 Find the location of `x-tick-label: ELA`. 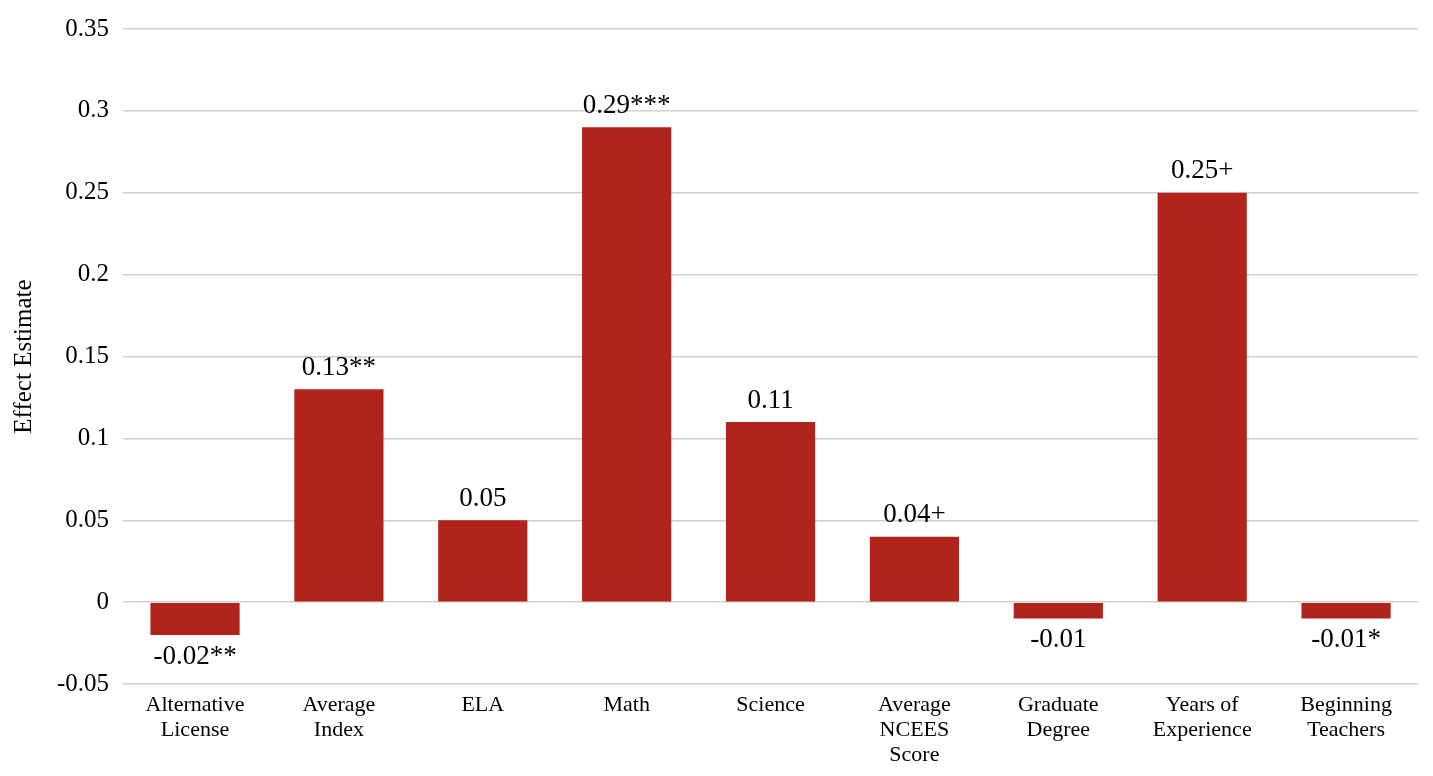

x-tick-label: ELA is located at coordinates (483, 703).